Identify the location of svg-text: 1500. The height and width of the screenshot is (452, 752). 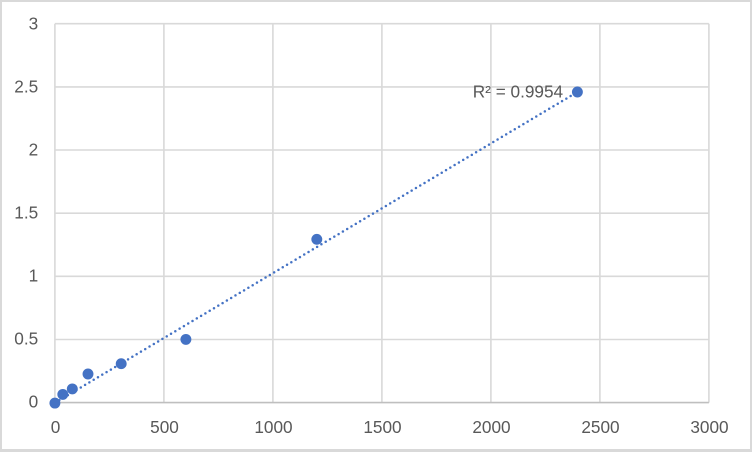
(382, 427).